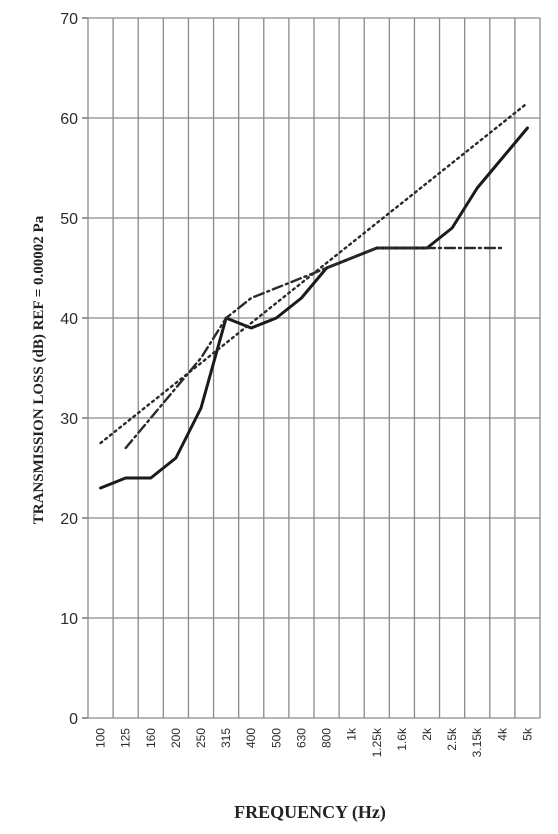 This screenshot has height=834, width=558. Describe the element at coordinates (69, 519) in the screenshot. I see `y-tick-label: 20` at that location.